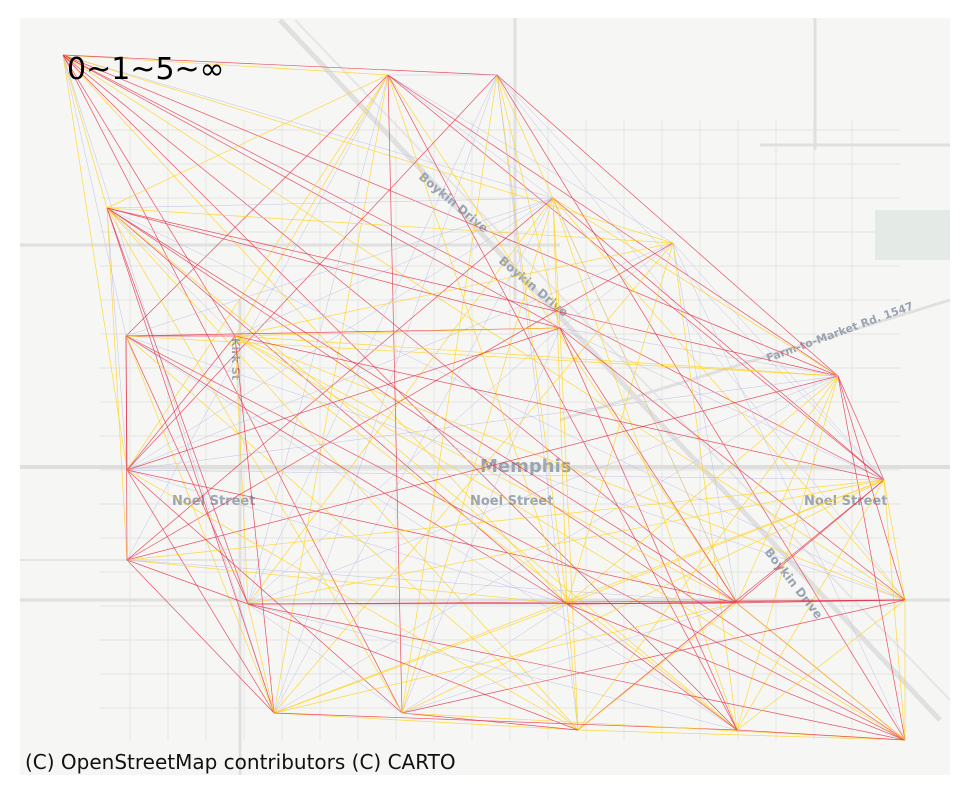 The height and width of the screenshot is (795, 969). I want to click on park-area, so click(912, 235).